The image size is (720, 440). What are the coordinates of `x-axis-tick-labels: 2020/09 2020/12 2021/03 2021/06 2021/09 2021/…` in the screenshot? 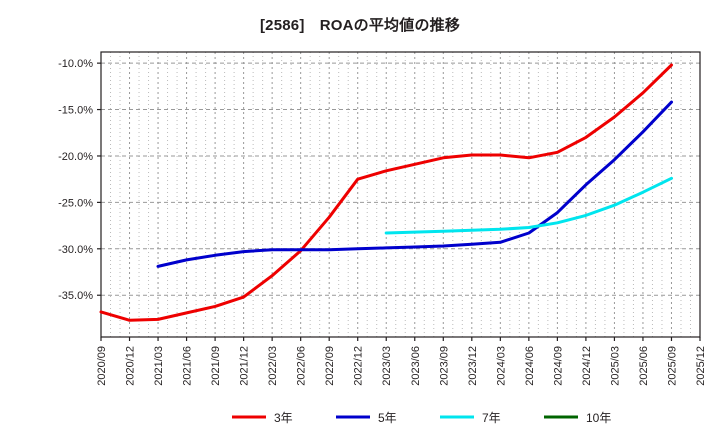 It's located at (401, 366).